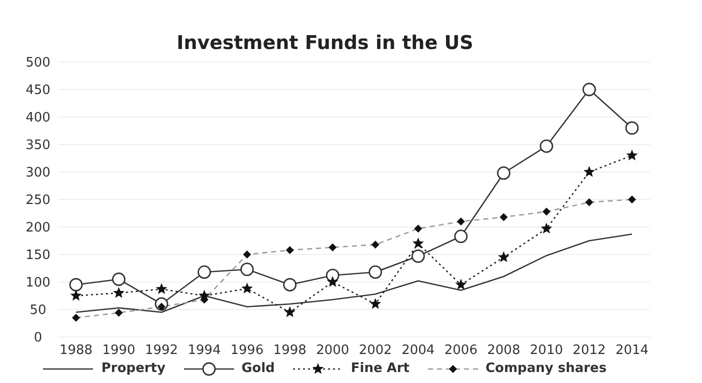 The image size is (702, 383). I want to click on x-tick-label: 1990, so click(119, 350).